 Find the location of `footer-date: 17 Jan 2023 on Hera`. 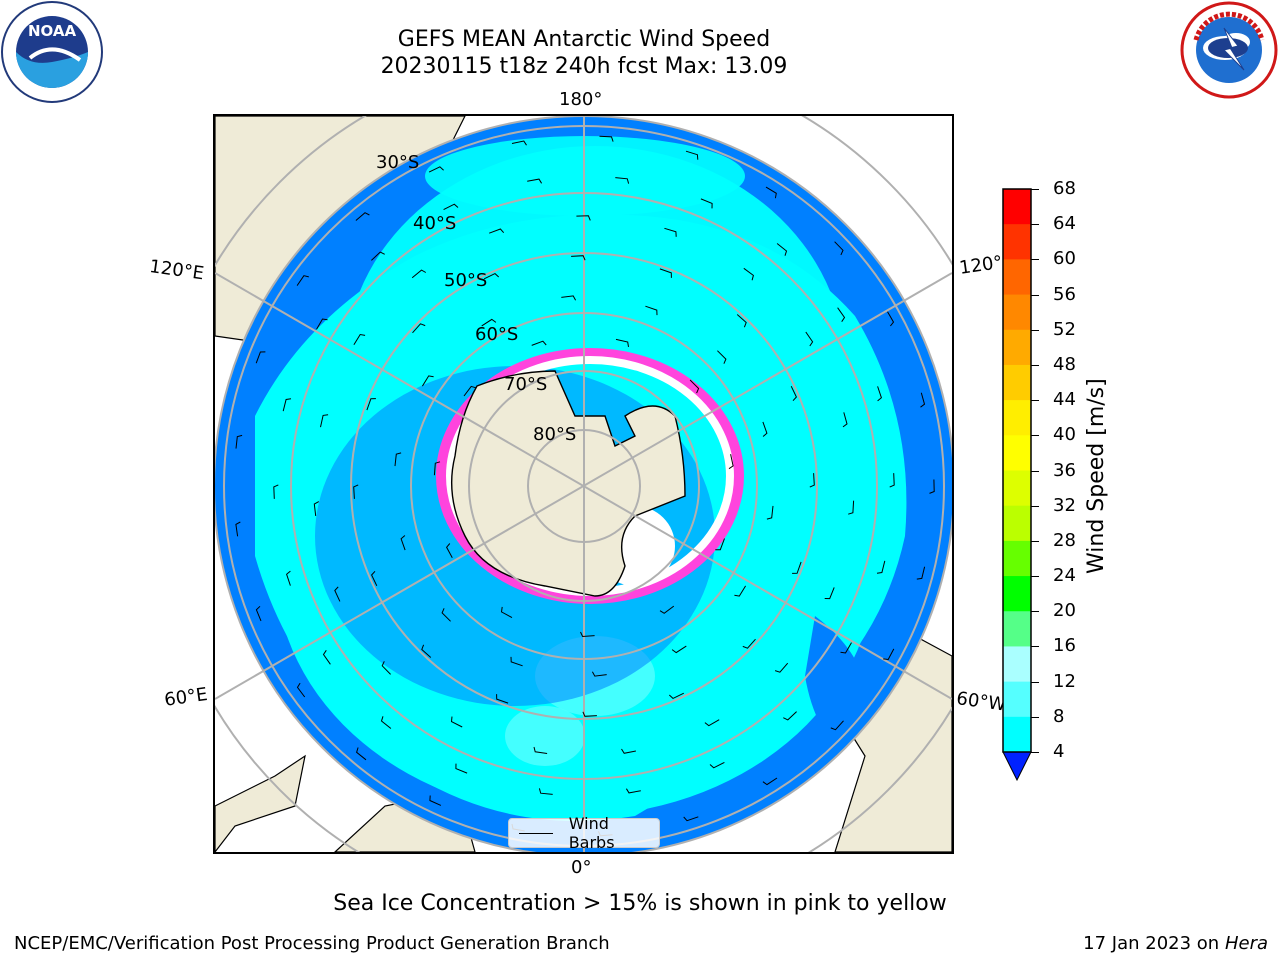

footer-date: 17 Jan 2023 on Hera is located at coordinates (1175, 943).